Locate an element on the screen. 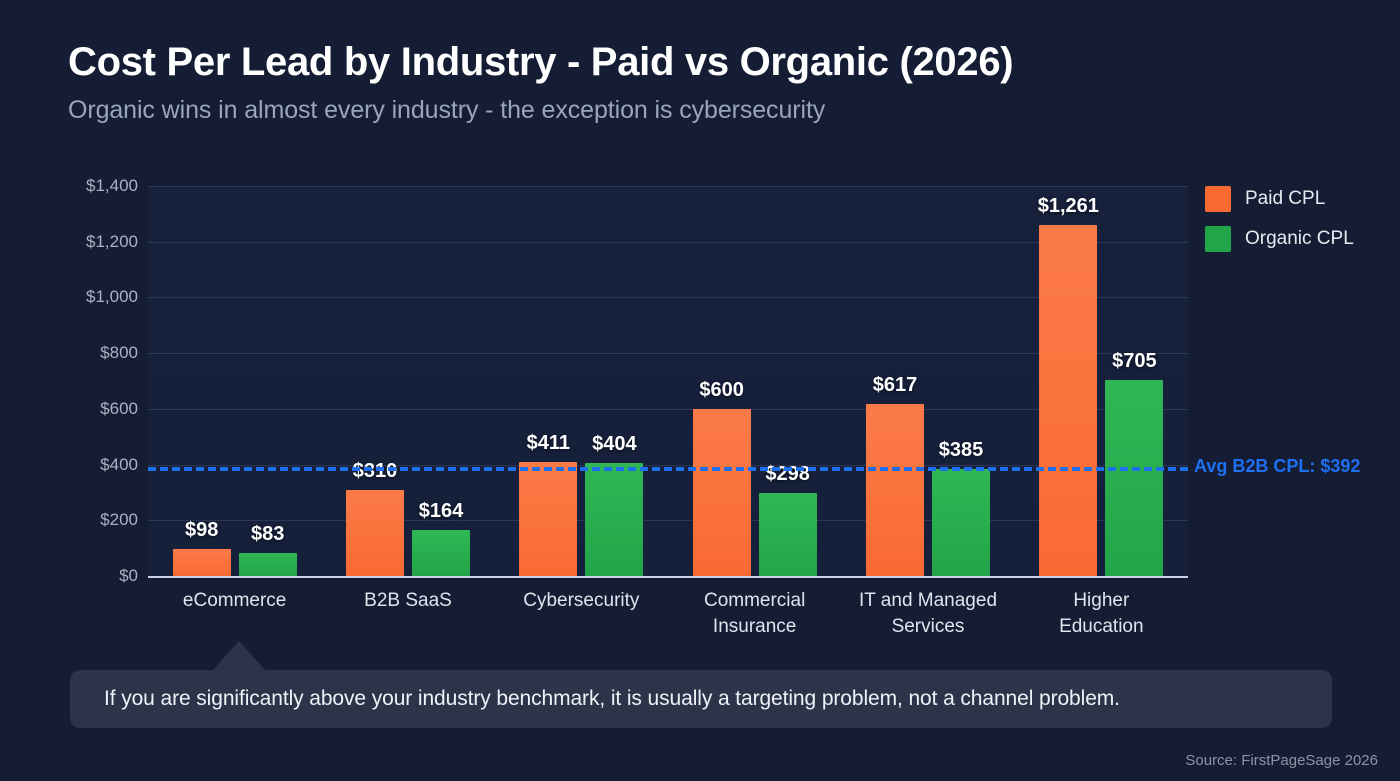  legend-item-organic: Organic CPL is located at coordinates (1279, 239).